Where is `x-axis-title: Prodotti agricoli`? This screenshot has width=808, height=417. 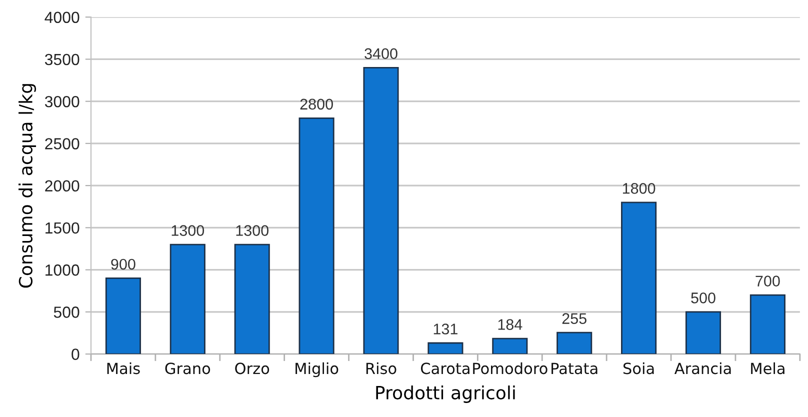
x-axis-title: Prodotti agricoli is located at coordinates (445, 394).